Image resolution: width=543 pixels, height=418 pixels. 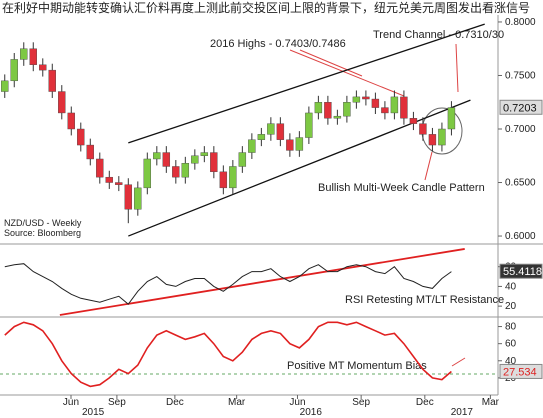 I want to click on year-label: 2015, so click(x=93, y=412).